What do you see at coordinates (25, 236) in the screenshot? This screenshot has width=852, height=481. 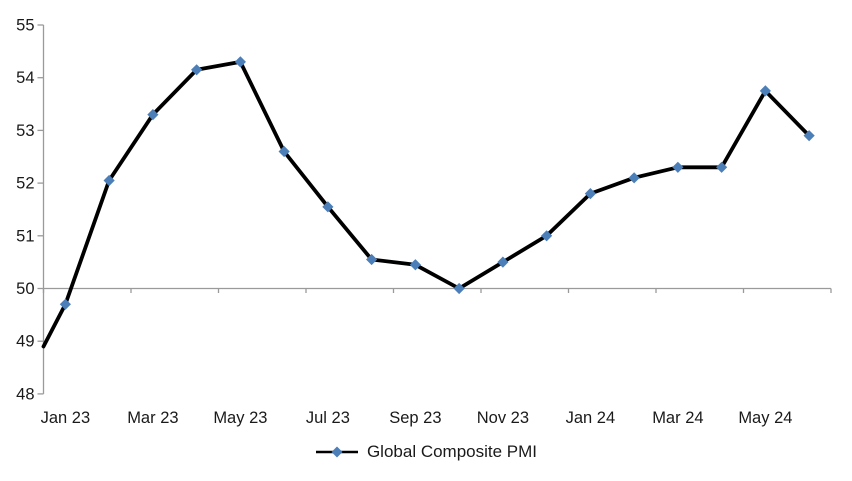 I see `y-tick-label: 51` at bounding box center [25, 236].